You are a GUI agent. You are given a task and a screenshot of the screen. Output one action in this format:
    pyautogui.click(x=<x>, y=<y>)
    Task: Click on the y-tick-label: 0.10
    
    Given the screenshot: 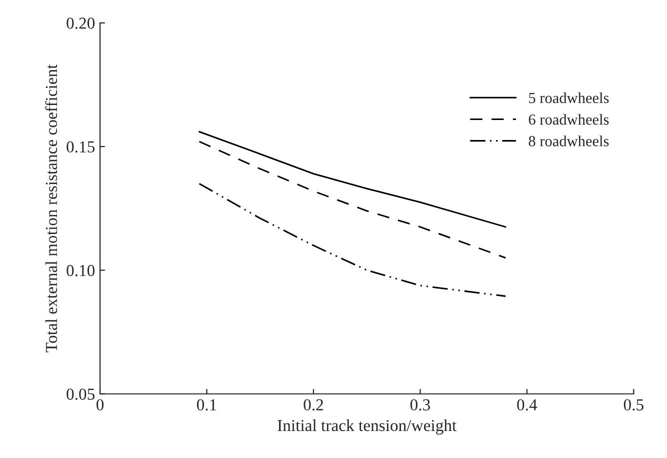 What is the action you would take?
    pyautogui.click(x=80, y=270)
    